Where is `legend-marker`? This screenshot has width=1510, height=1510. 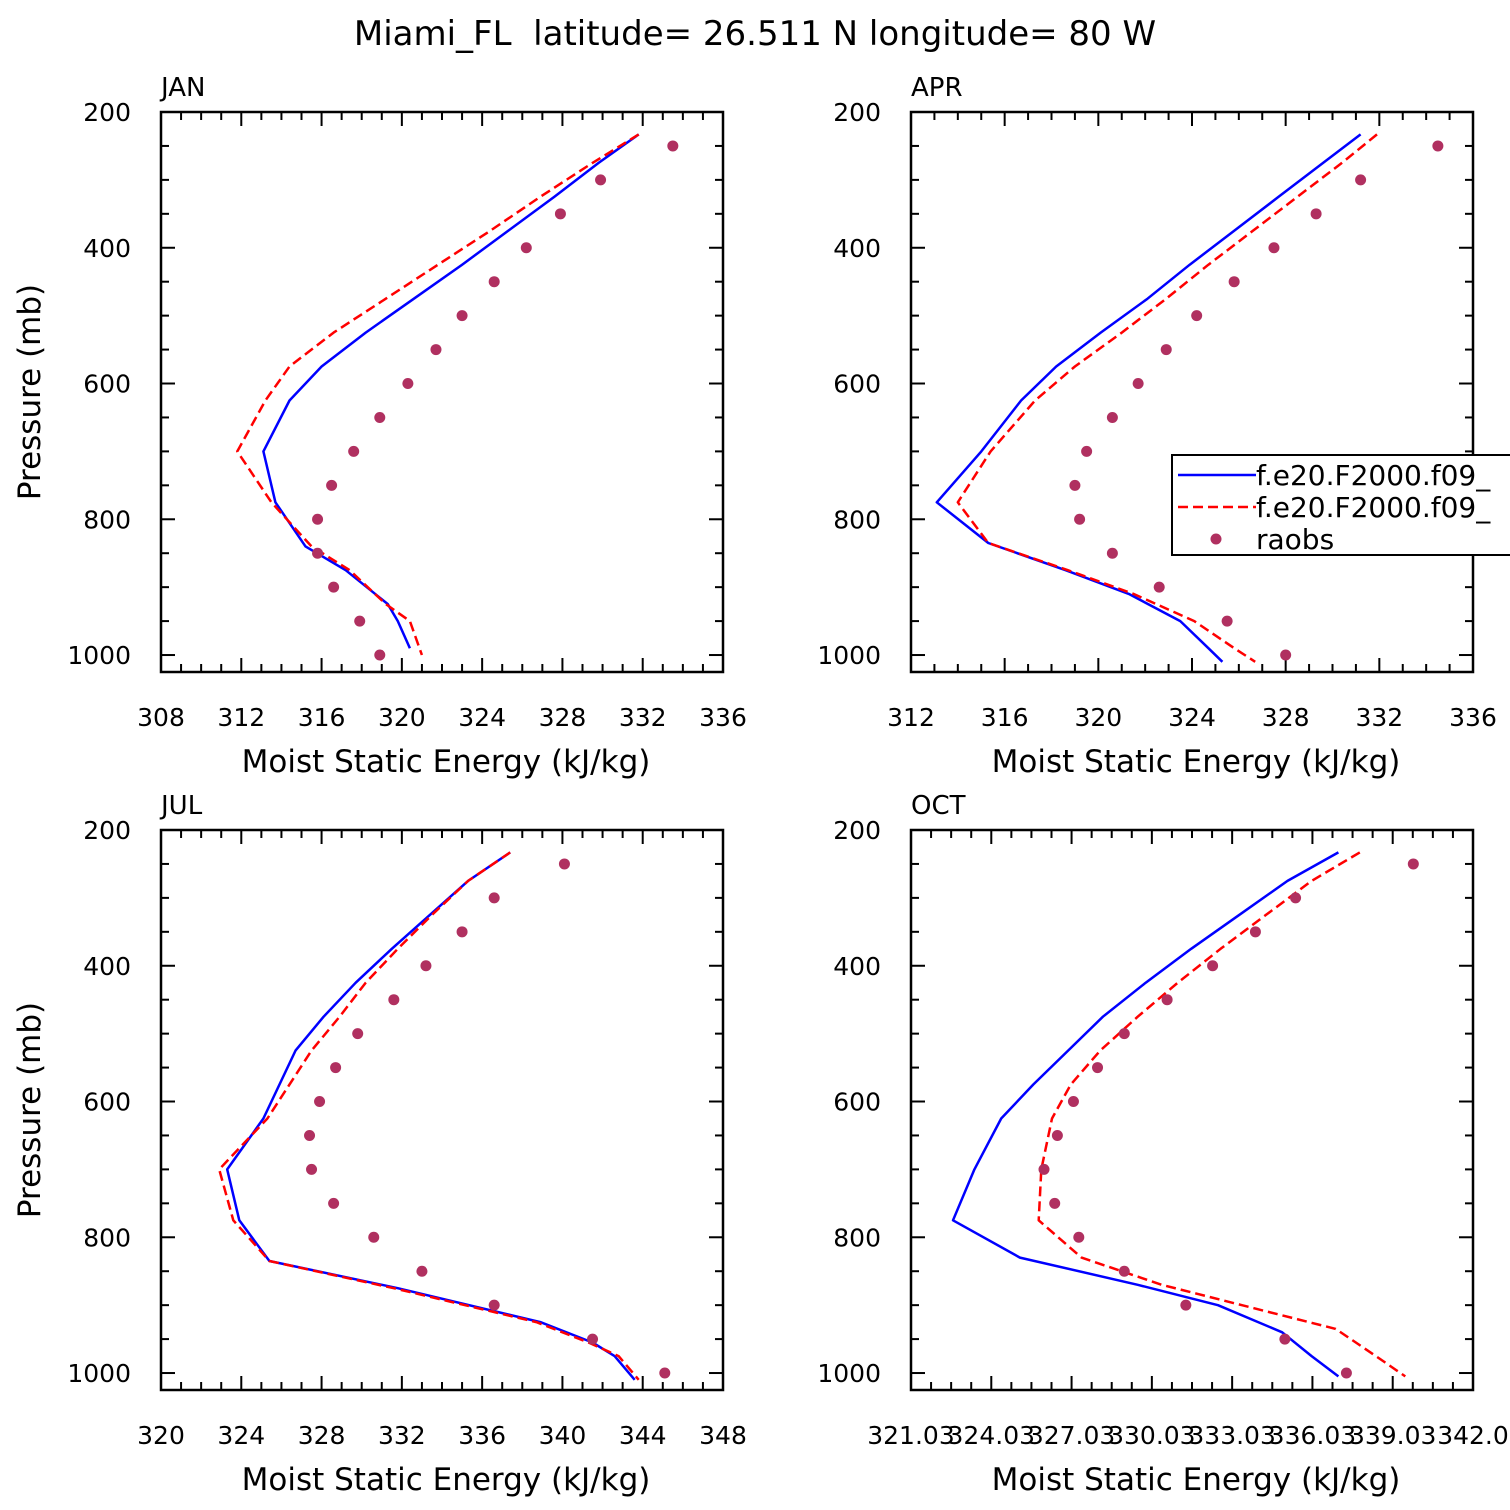 legend-marker is located at coordinates (1216, 539).